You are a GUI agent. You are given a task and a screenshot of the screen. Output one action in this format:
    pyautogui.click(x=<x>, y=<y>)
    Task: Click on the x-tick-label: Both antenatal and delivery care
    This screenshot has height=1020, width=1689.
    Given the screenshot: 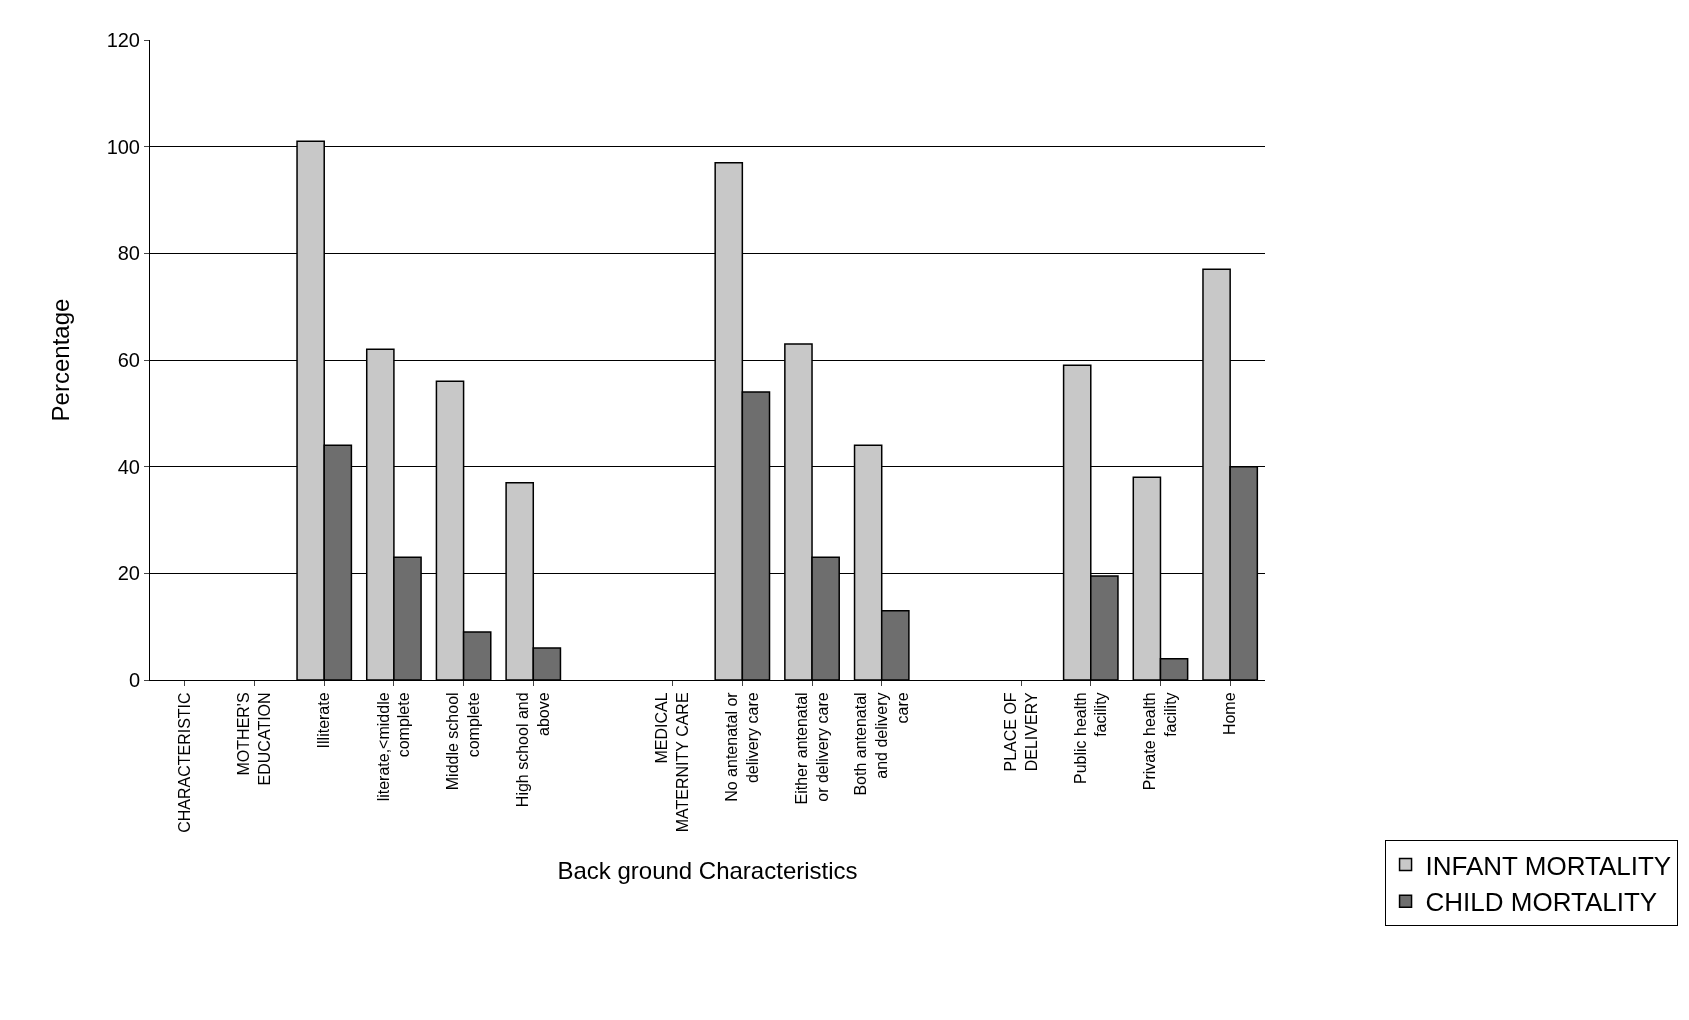 What is the action you would take?
    pyautogui.click(x=881, y=744)
    